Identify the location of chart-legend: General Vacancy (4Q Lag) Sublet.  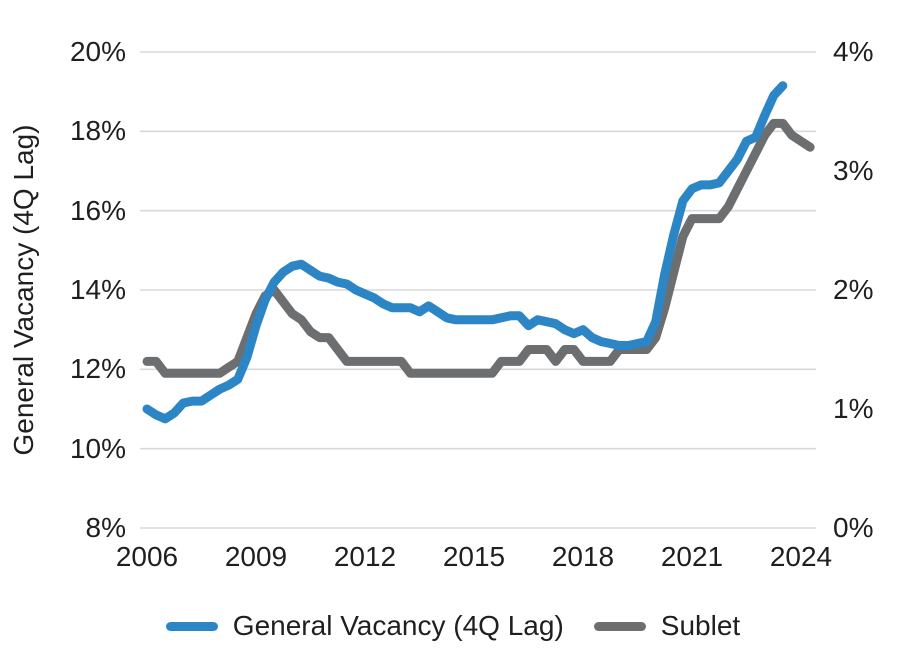
(453, 626).